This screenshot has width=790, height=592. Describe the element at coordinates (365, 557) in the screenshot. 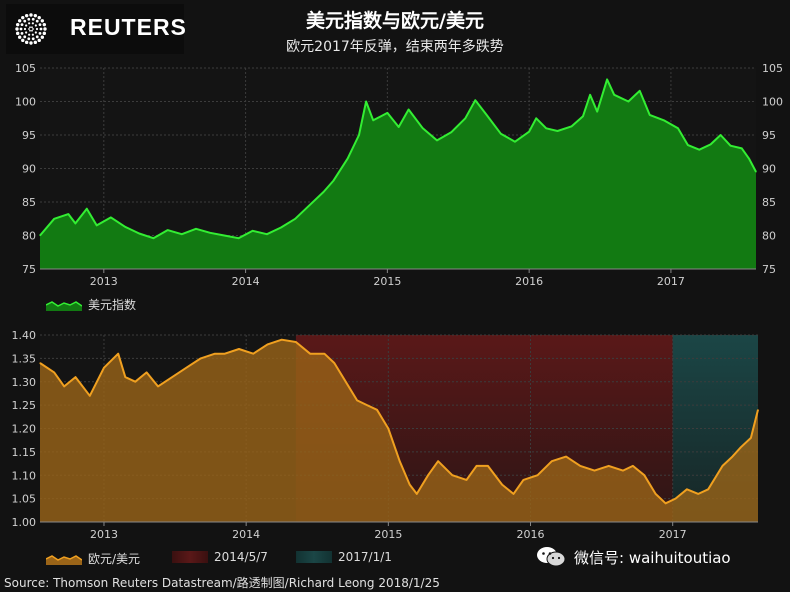

I see `band2-legend-label: 2017/1/1` at that location.